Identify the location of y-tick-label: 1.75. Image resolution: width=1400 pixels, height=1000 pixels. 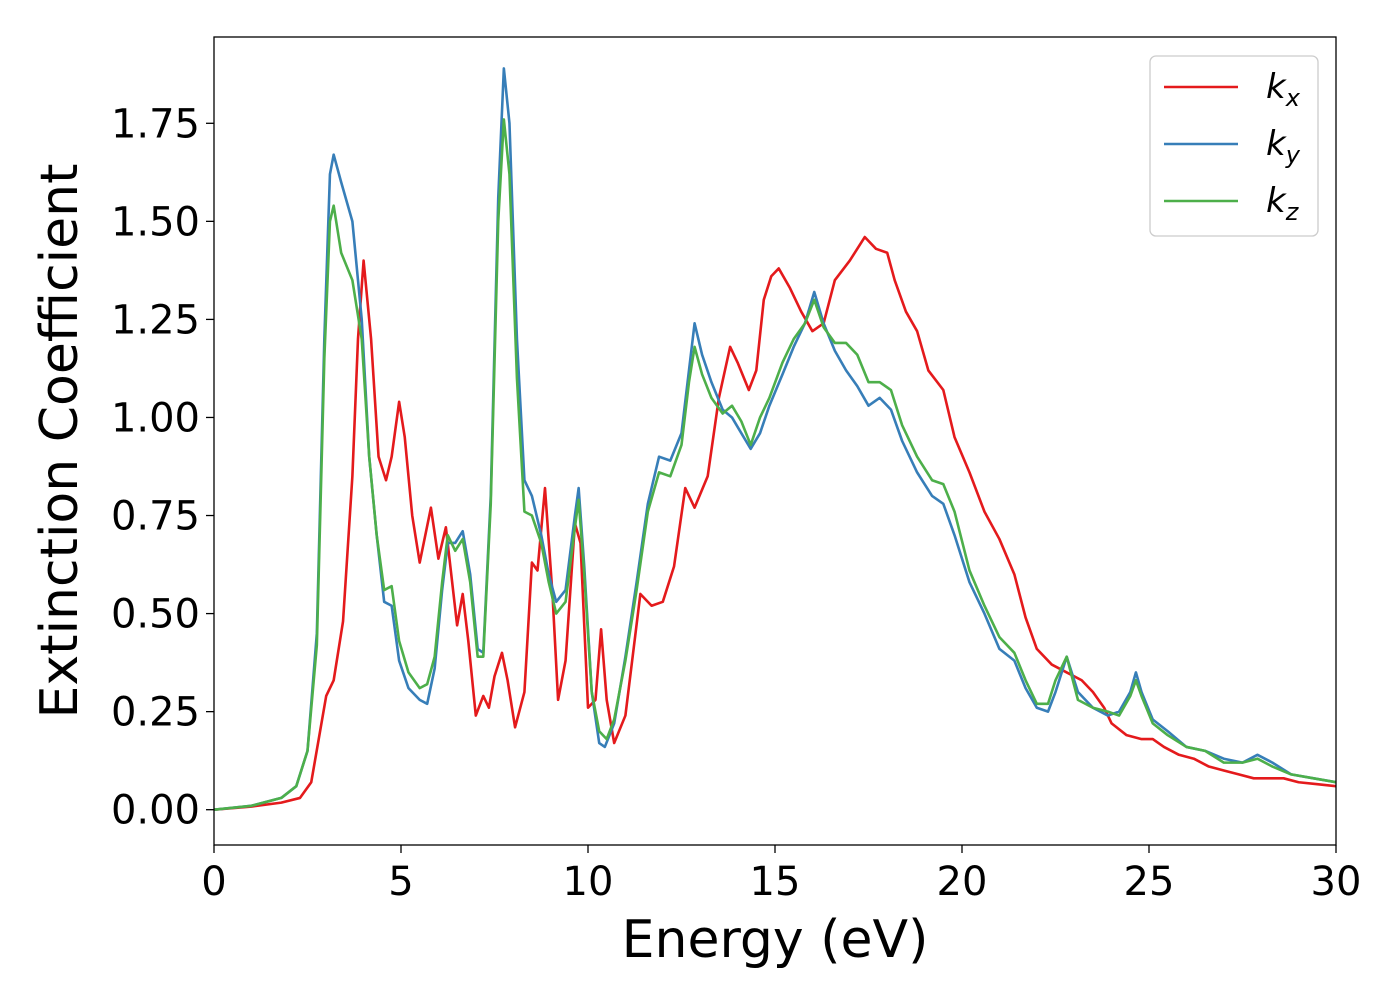
(155, 124).